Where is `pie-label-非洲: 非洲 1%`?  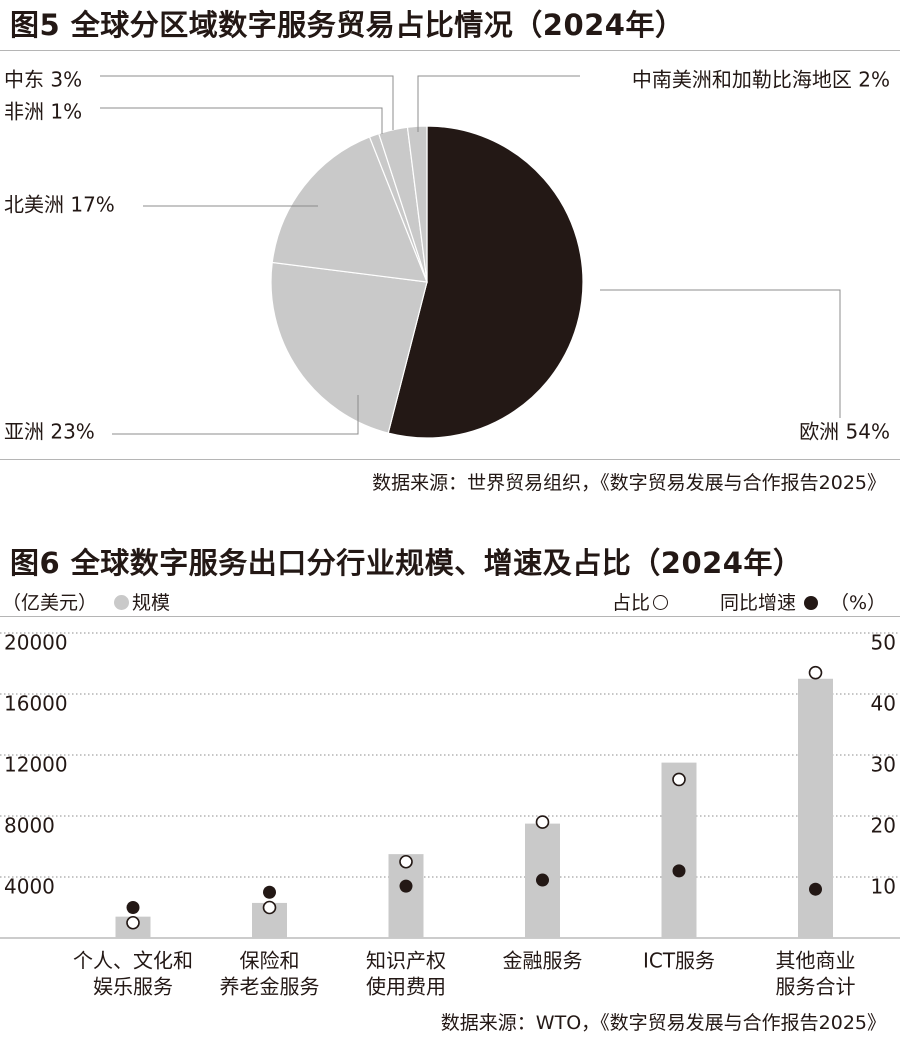
pie-label-非洲: 非洲 1% is located at coordinates (43, 112).